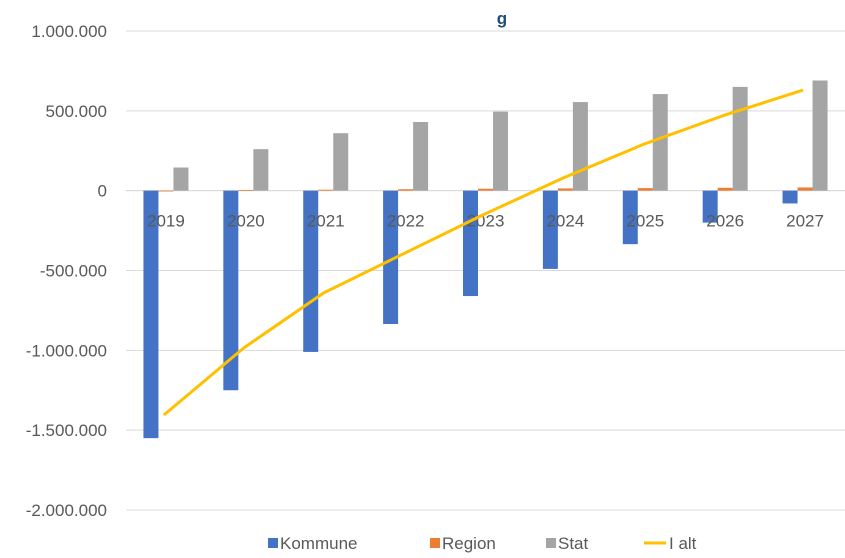 This screenshot has height=558, width=845. What do you see at coordinates (645, 221) in the screenshot?
I see `x-tick-label: 2025` at bounding box center [645, 221].